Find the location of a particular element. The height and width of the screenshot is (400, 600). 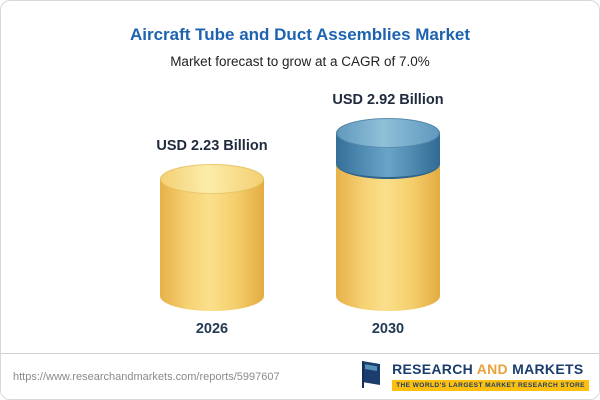

value-label-2030: USD 2.92 Billion is located at coordinates (388, 100).